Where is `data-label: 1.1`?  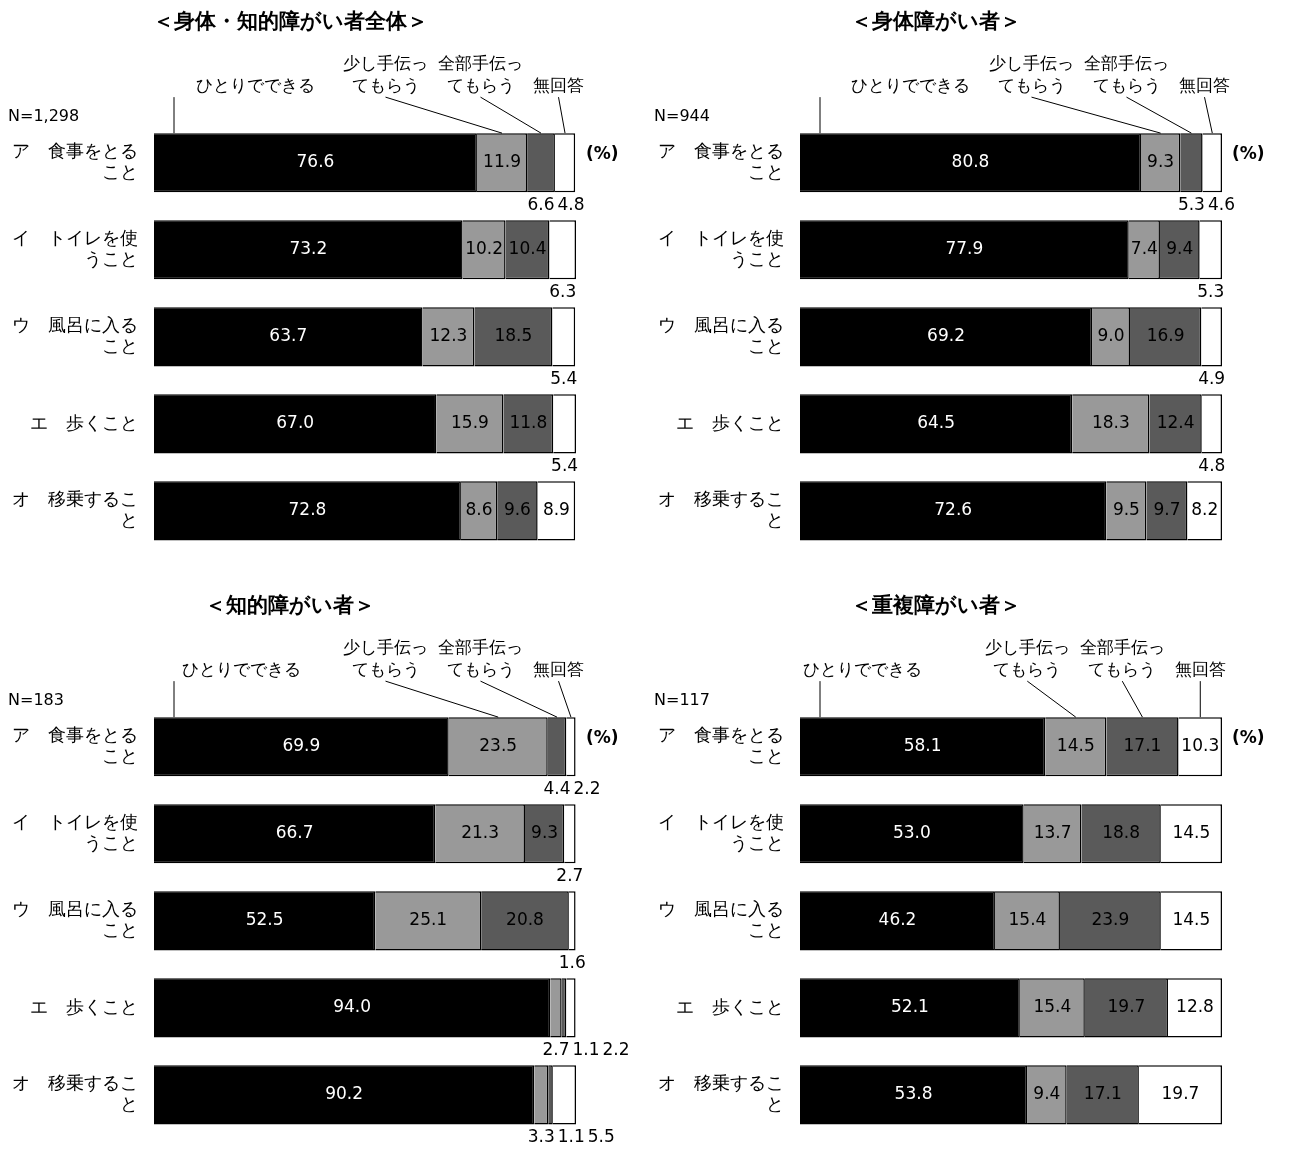
data-label: 1.1 is located at coordinates (586, 1048).